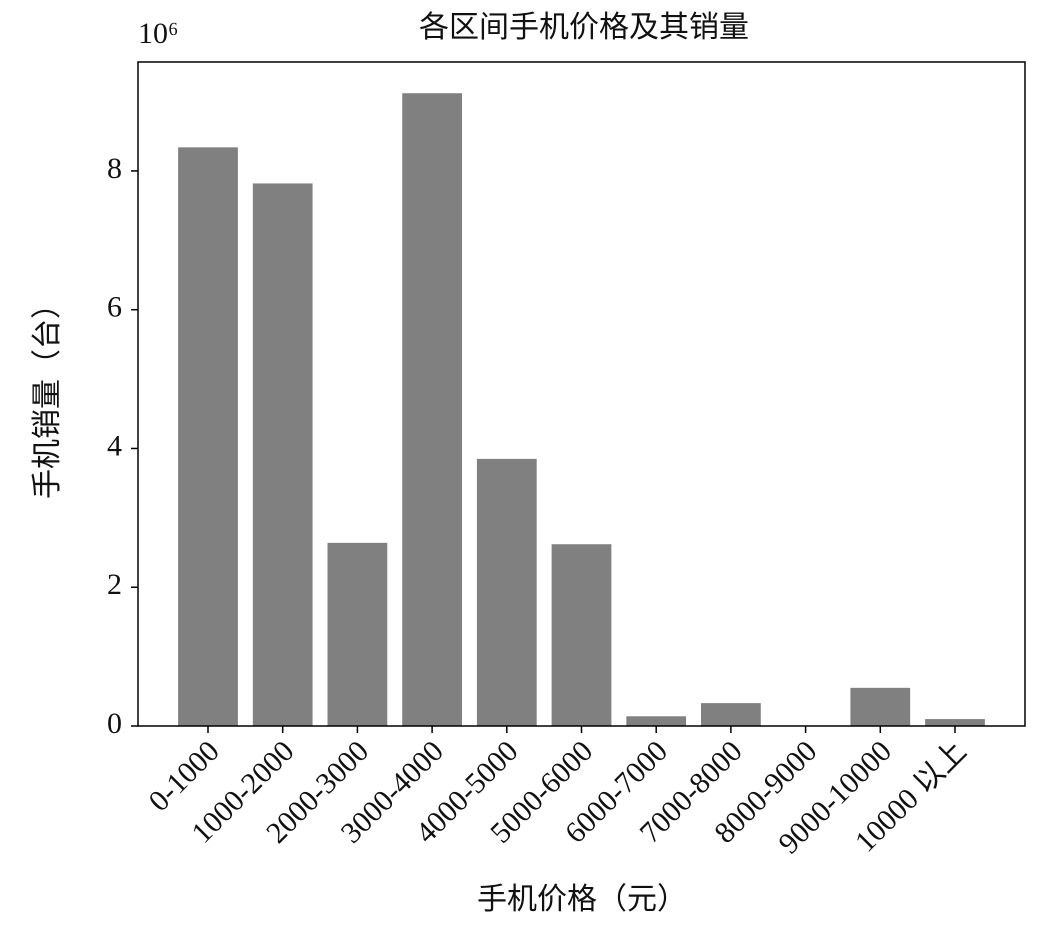 This screenshot has height=932, width=1058. Describe the element at coordinates (584, 27) in the screenshot. I see `chart-title: 各区间手机价格及其销量` at that location.